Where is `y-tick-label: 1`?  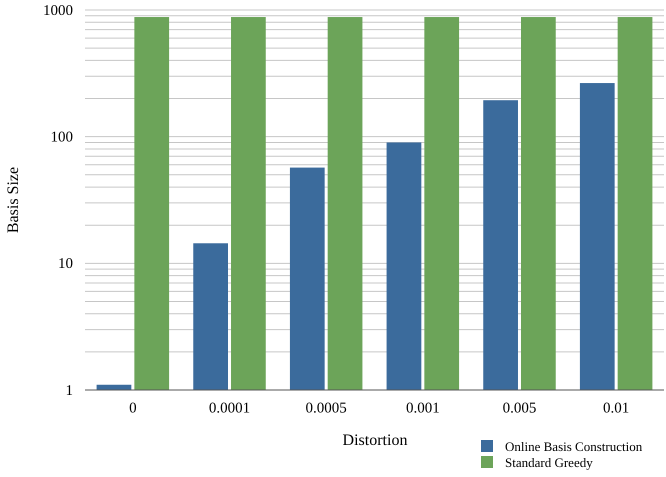 y-tick-label: 1 is located at coordinates (69, 390).